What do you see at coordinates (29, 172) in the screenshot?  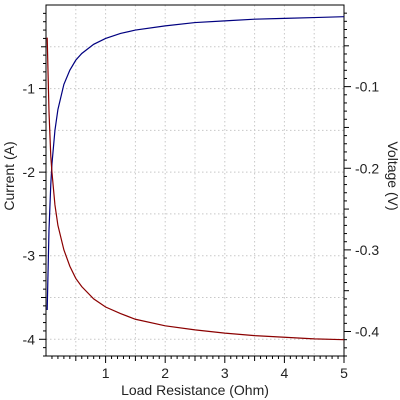 I see `y-left-tick-label: -2` at bounding box center [29, 172].